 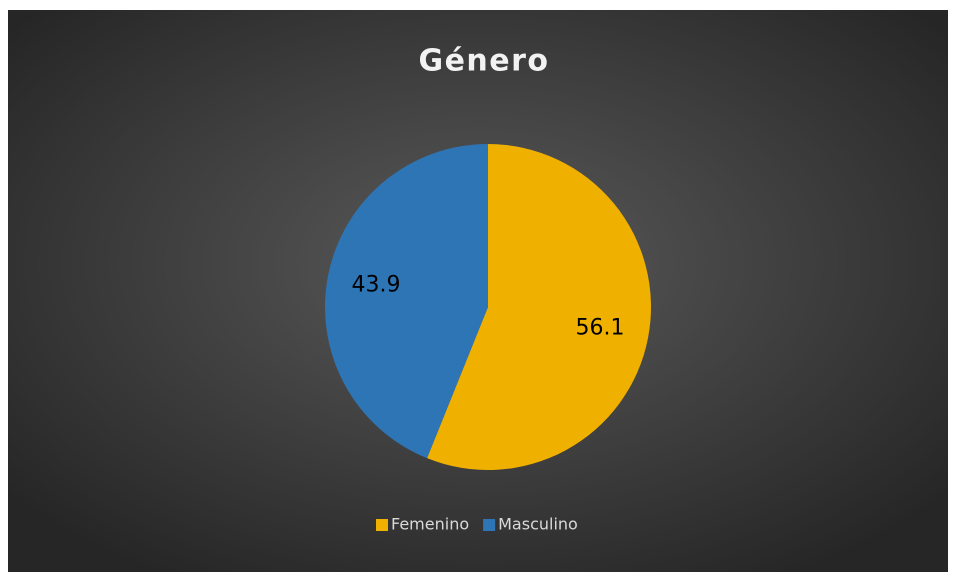 What do you see at coordinates (430, 524) in the screenshot?
I see `legend-label: Femenino` at bounding box center [430, 524].